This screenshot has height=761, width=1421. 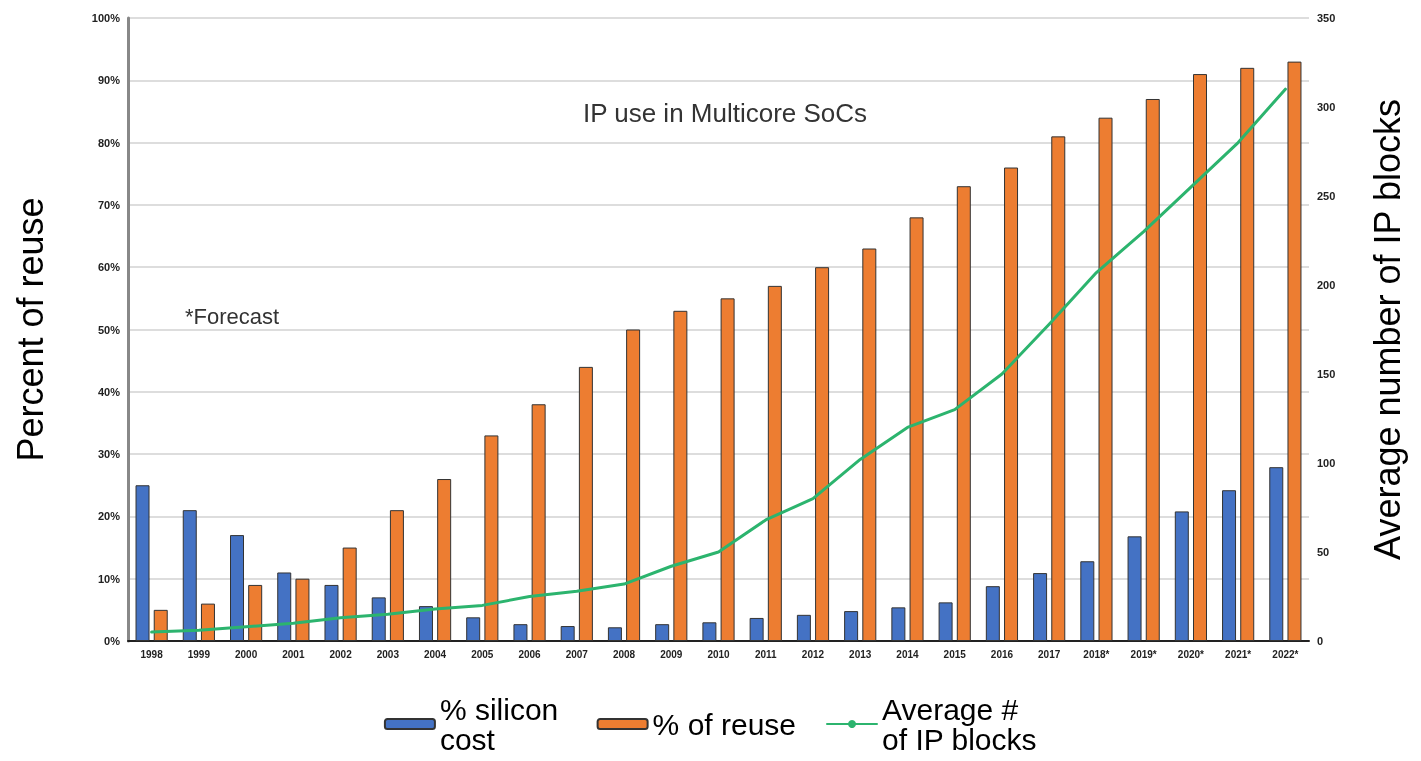 I want to click on y-axis-title: Percent of reuse, so click(x=30, y=329).